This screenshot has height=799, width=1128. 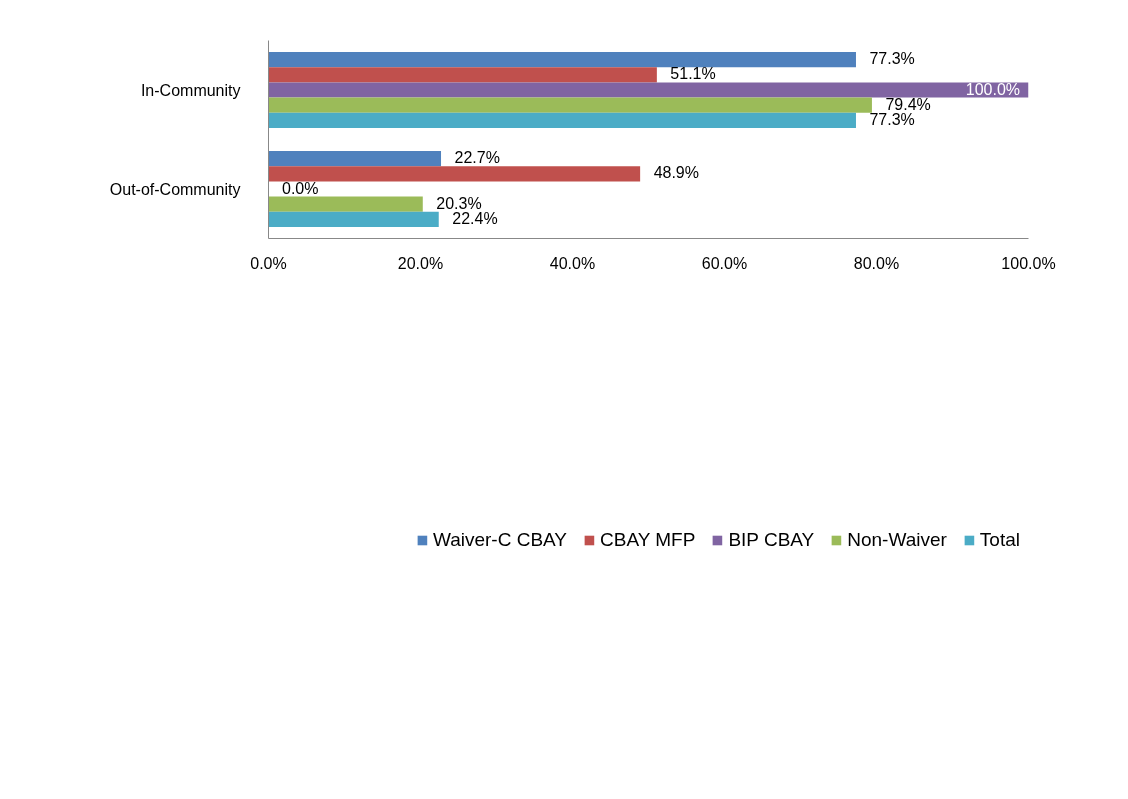 I want to click on legend-label: Total, so click(x=999, y=540).